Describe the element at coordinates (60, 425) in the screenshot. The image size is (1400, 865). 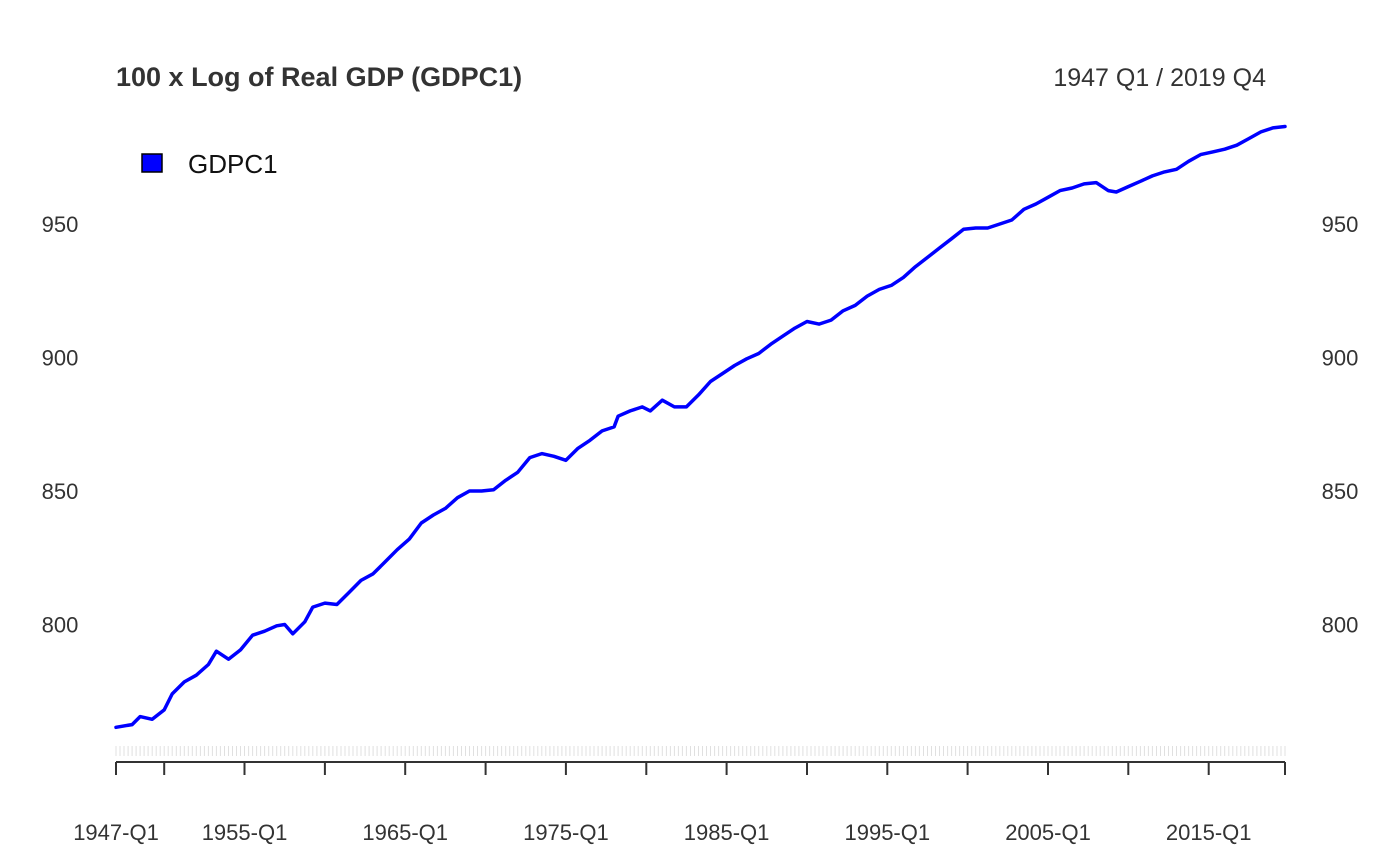
I see `y-axis-left: 800 850 900 950` at that location.